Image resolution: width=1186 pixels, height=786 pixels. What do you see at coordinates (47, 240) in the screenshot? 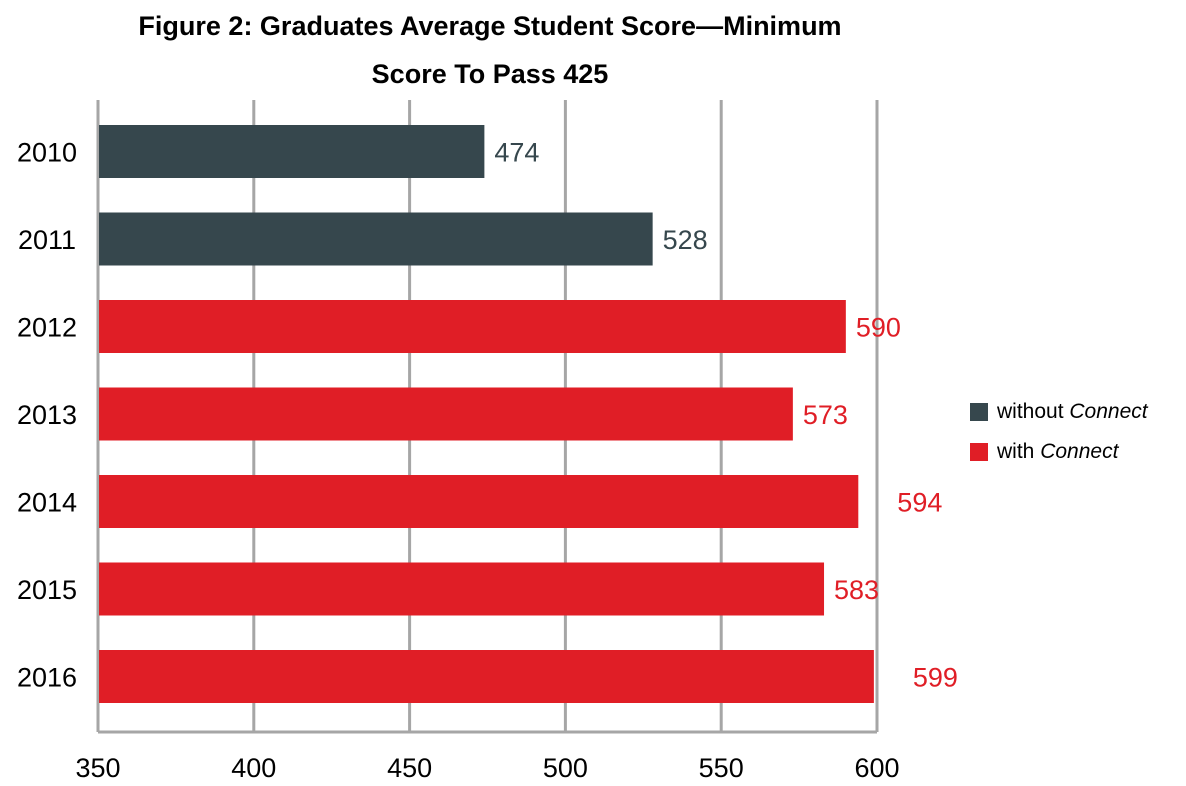
I see `category-label-2011: 2011` at bounding box center [47, 240].